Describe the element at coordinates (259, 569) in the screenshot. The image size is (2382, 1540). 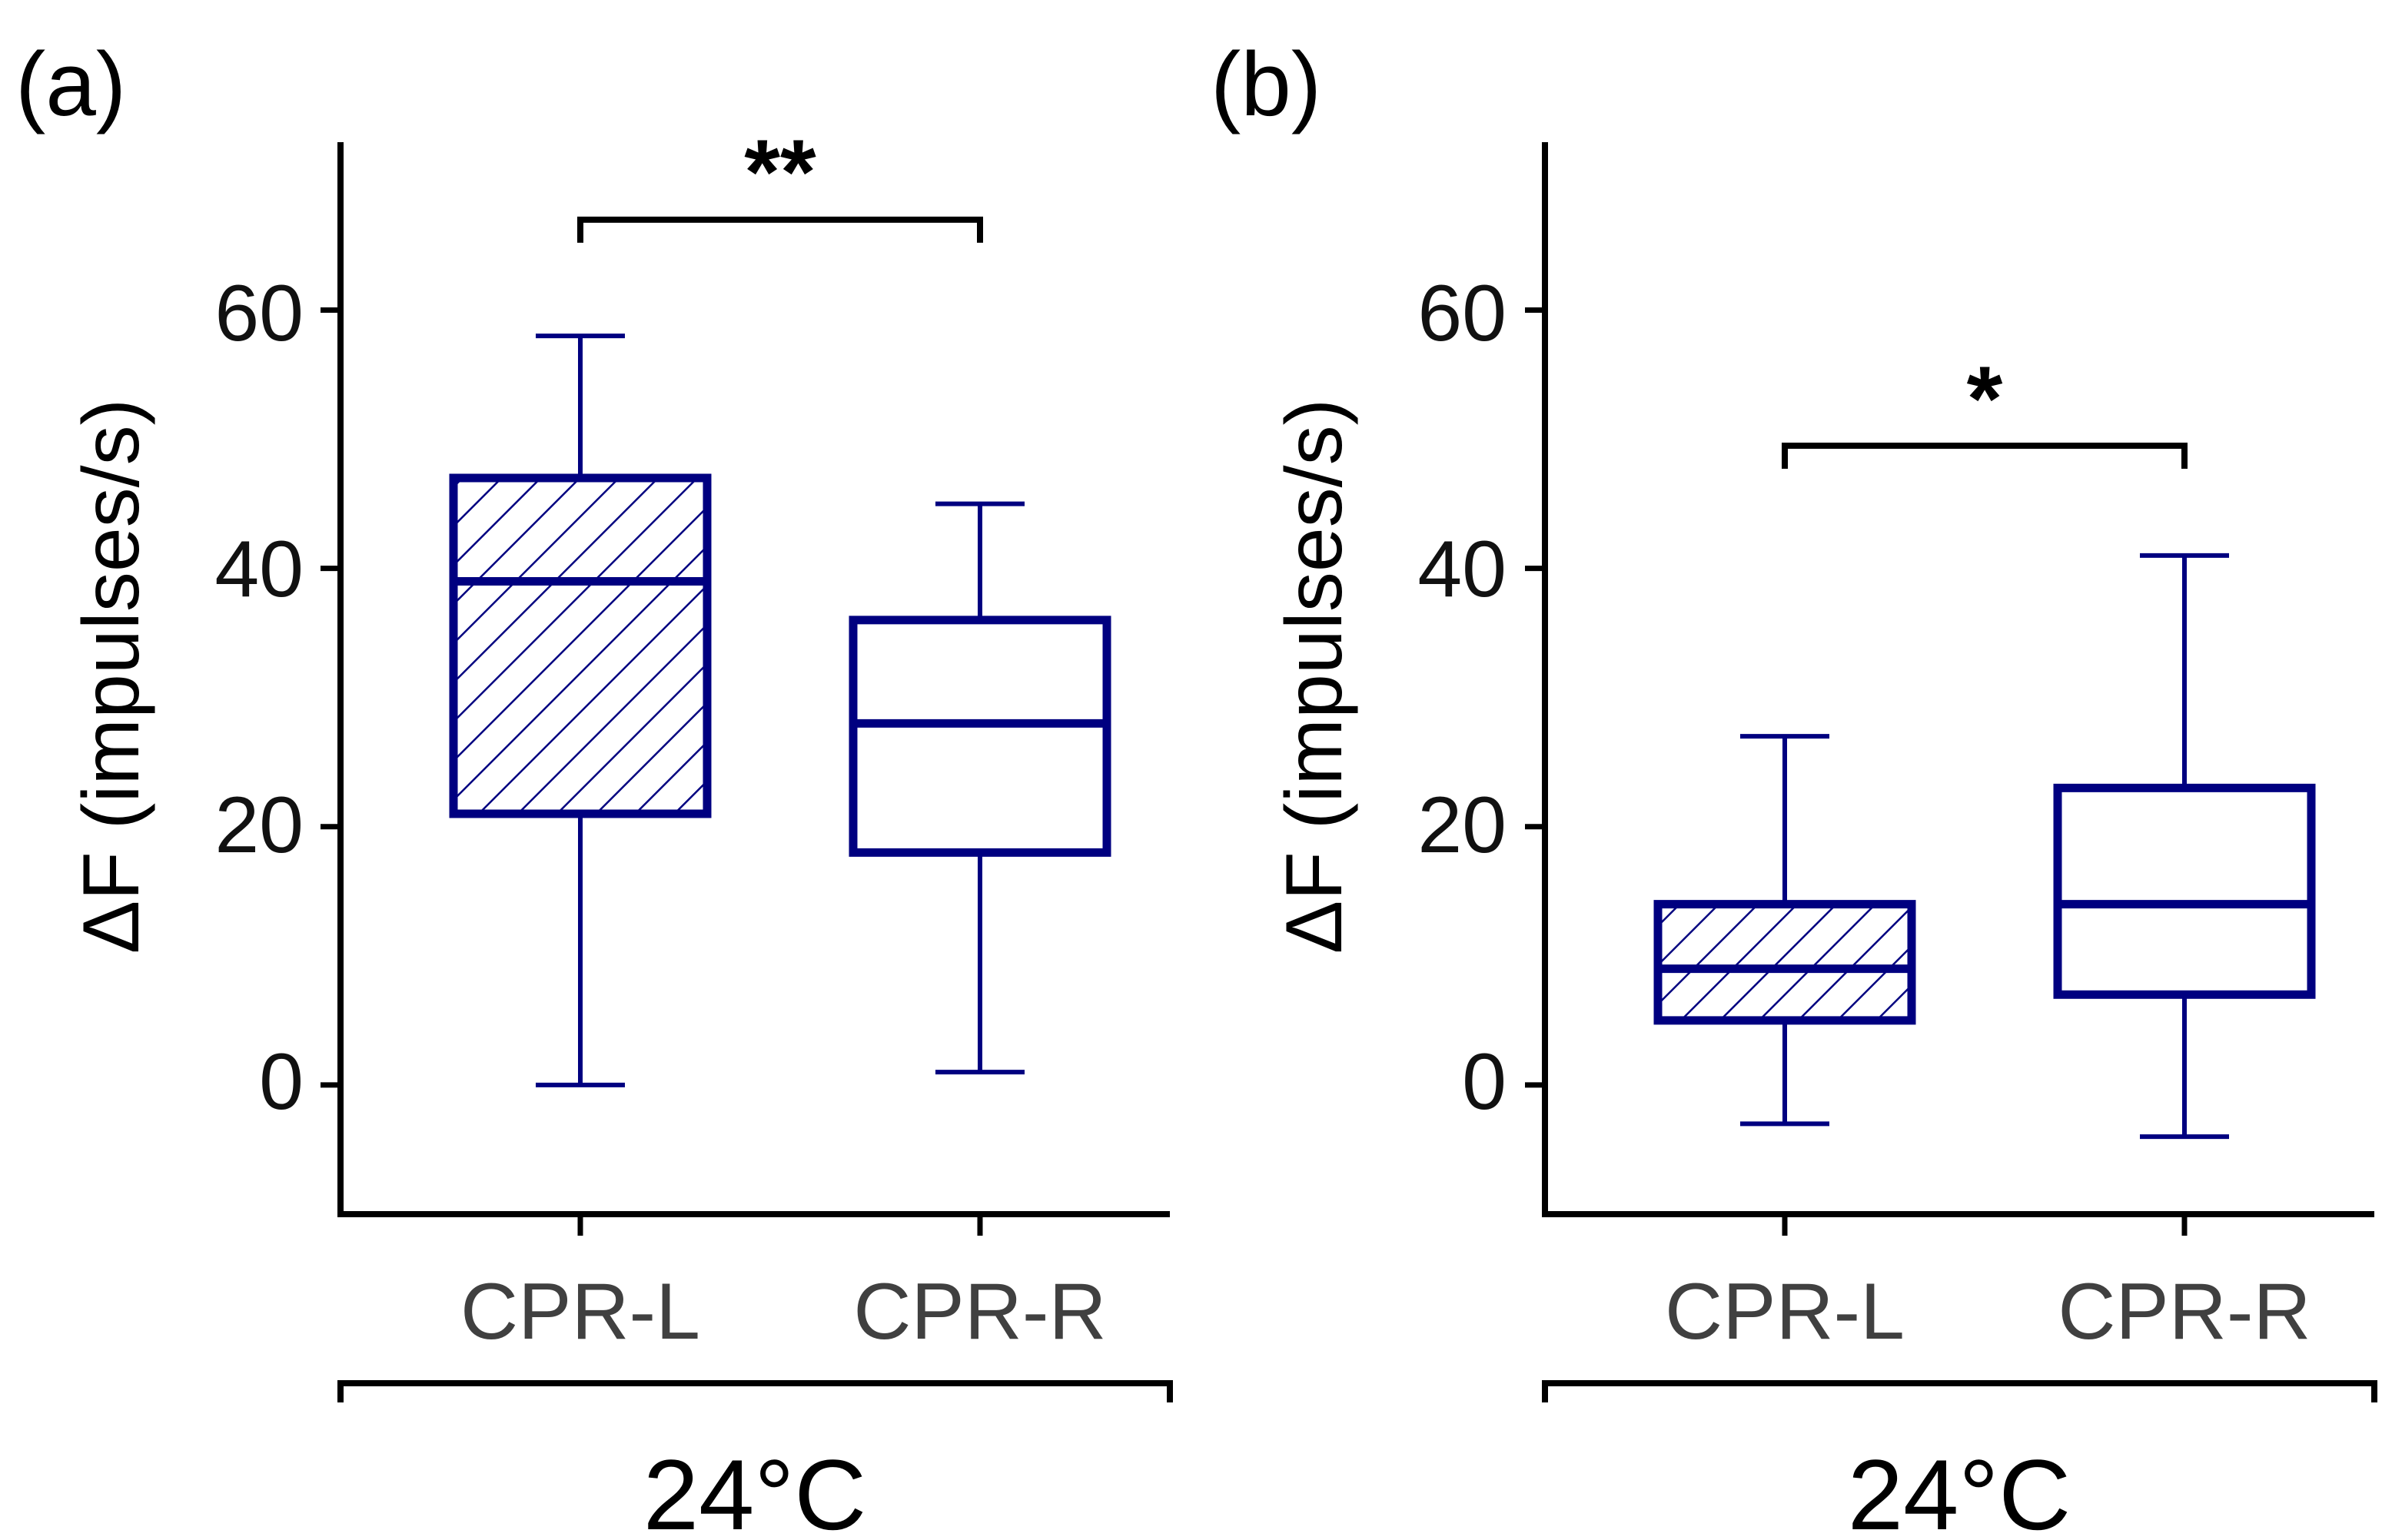
I see `panel-a-y-tick-label-40: 40` at that location.